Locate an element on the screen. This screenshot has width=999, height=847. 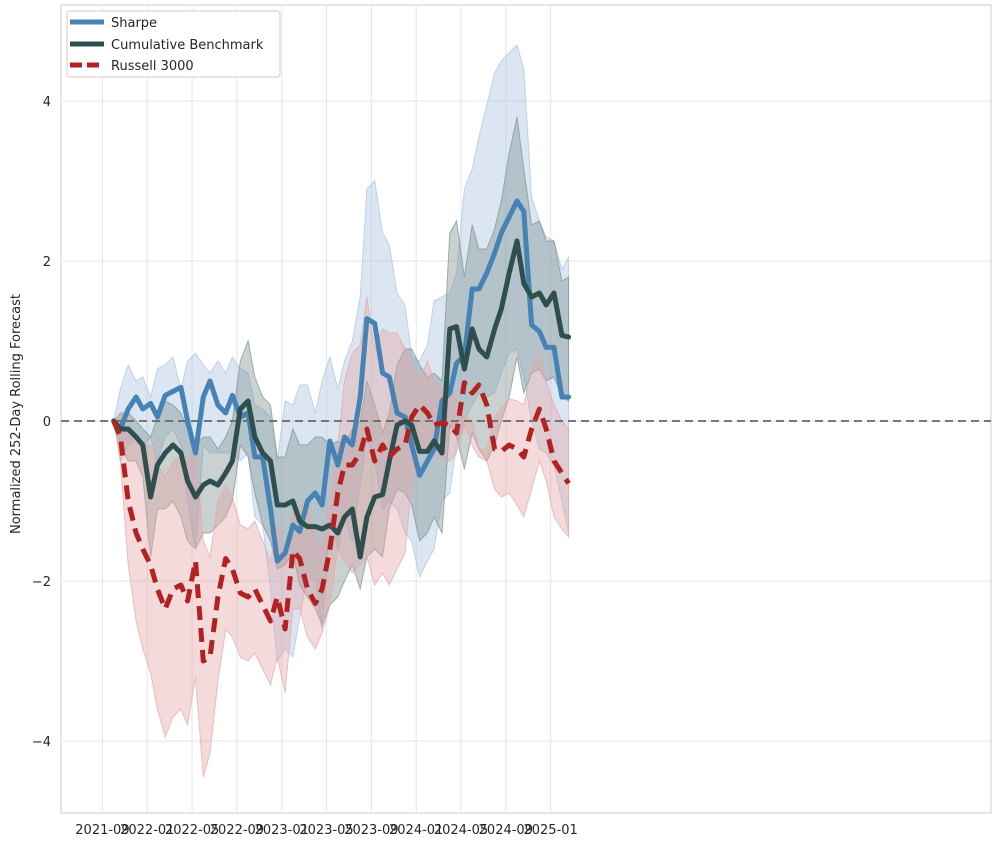
y-tick-label: −2 is located at coordinates (41, 582).